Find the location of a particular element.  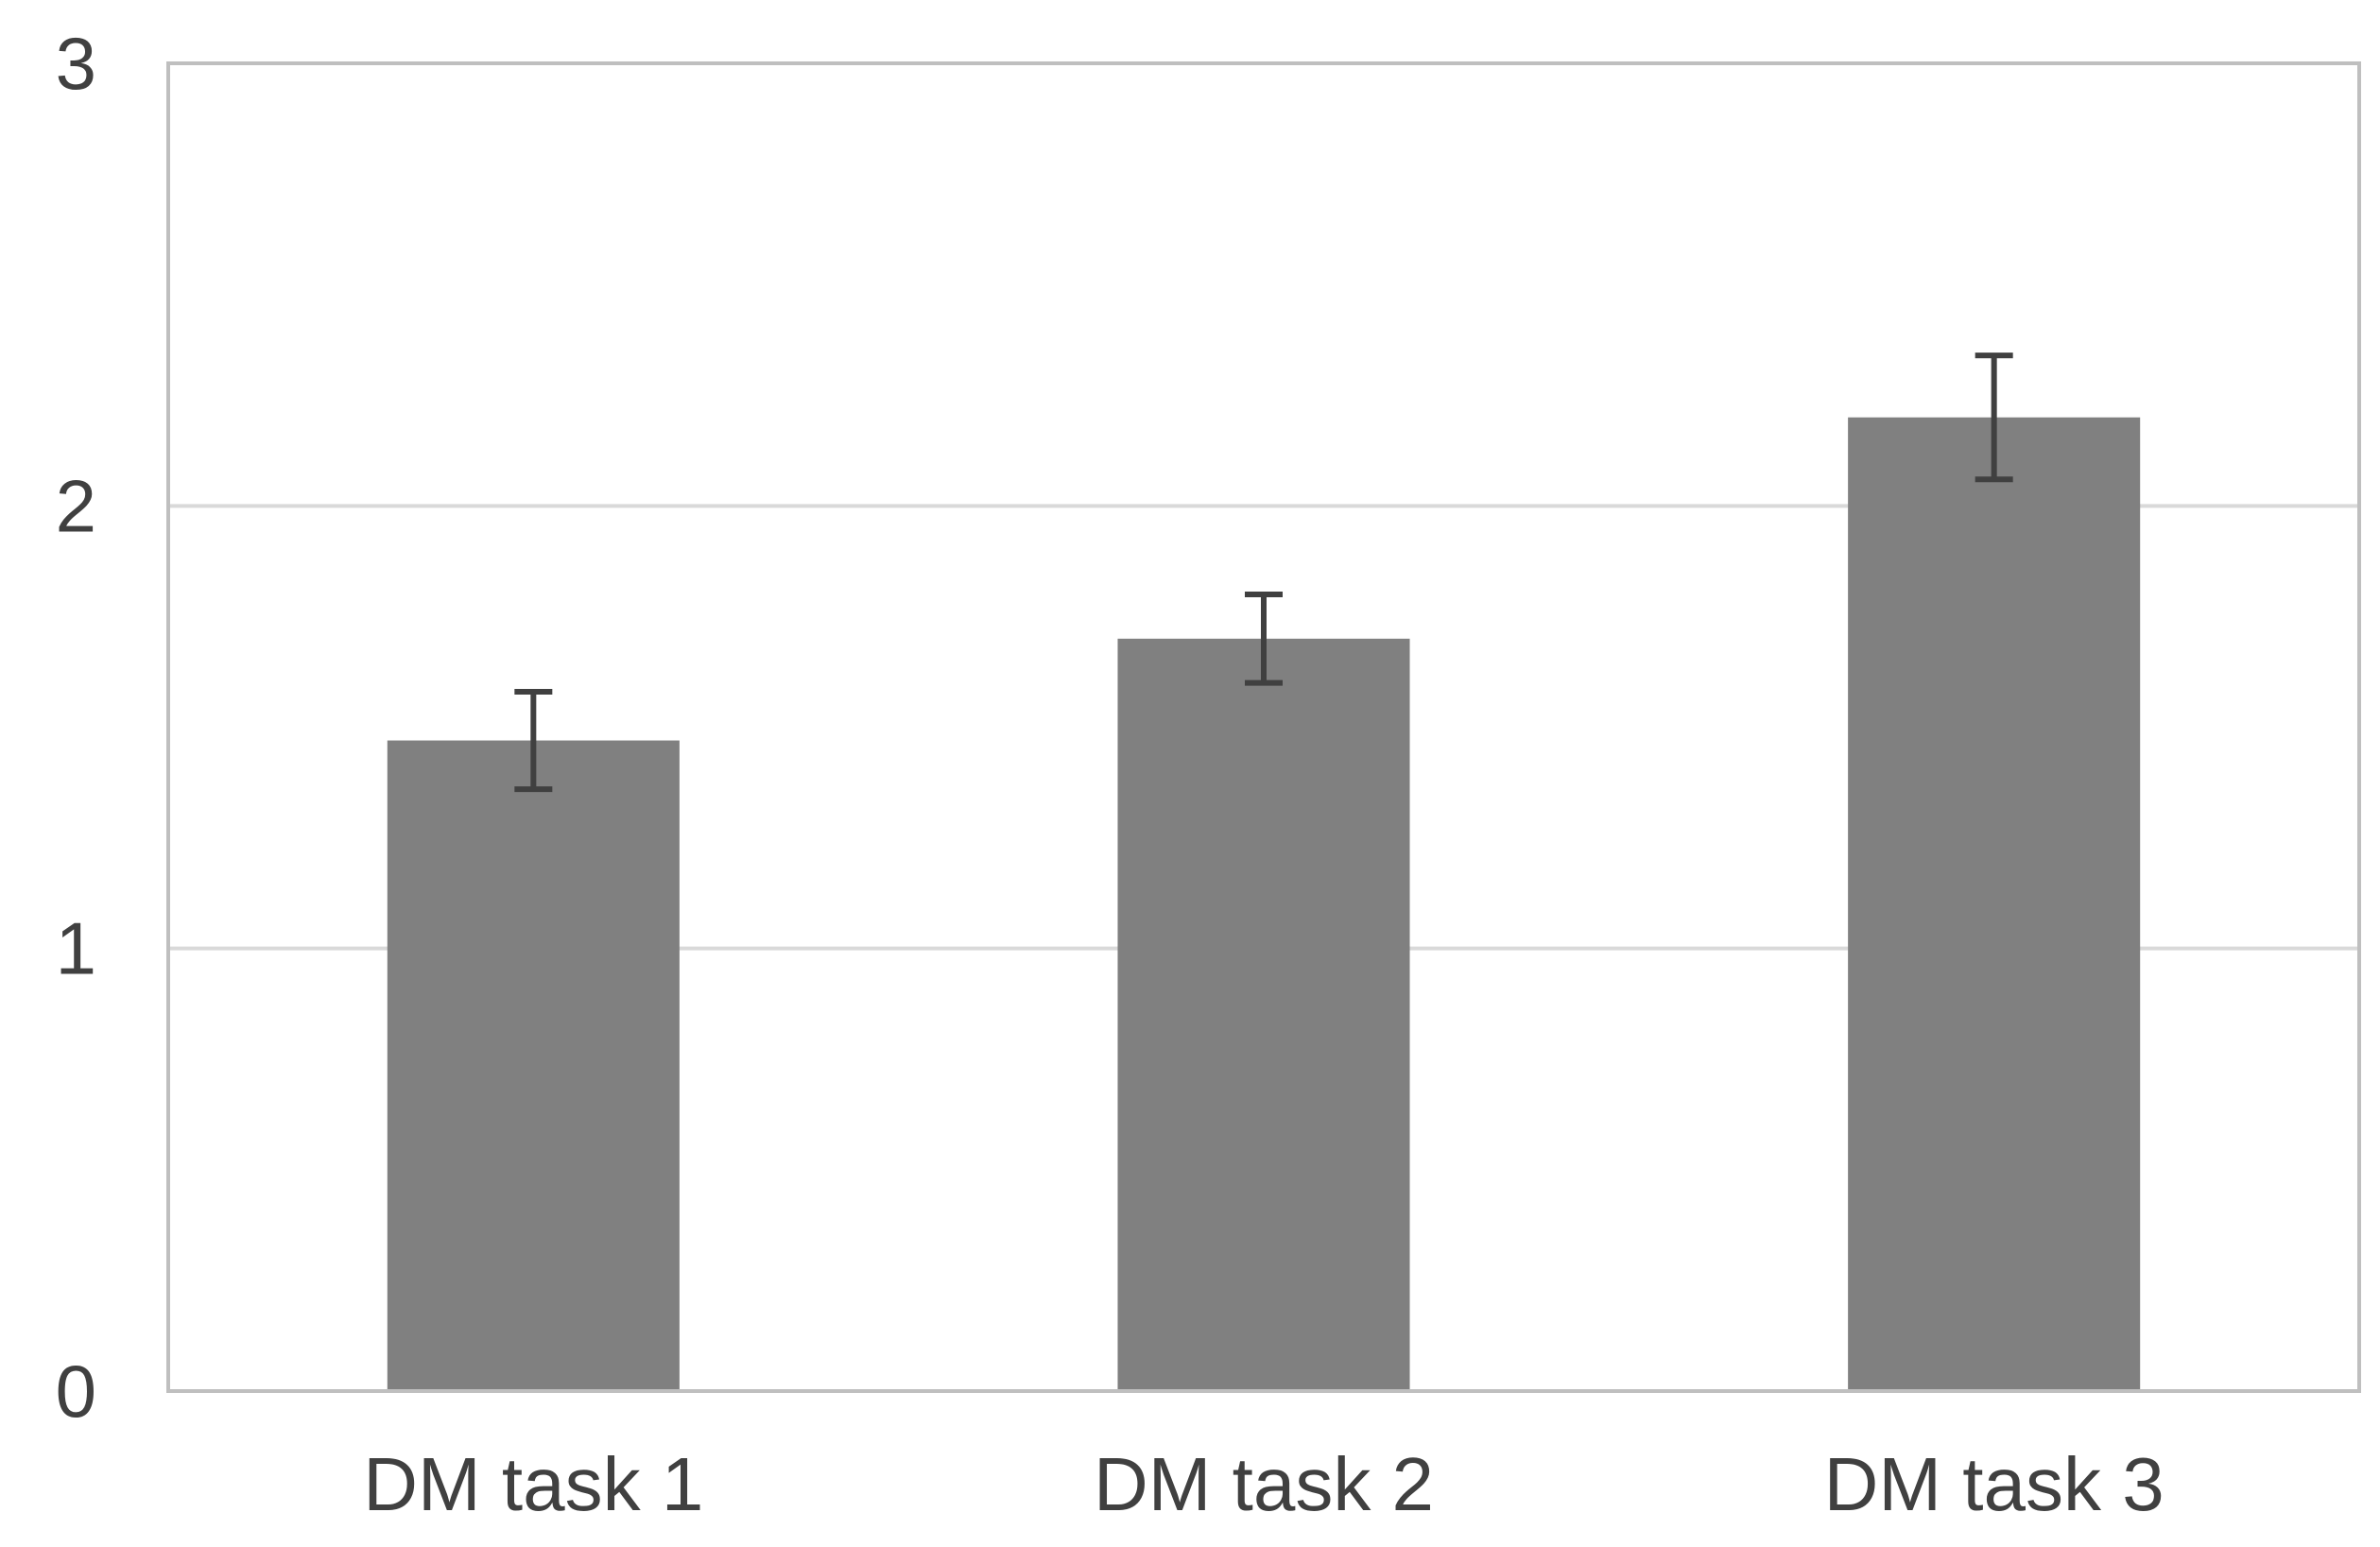

x-axis-category-labels: DM task 1 DM task 2 DM task 3 is located at coordinates (1263, 1484).